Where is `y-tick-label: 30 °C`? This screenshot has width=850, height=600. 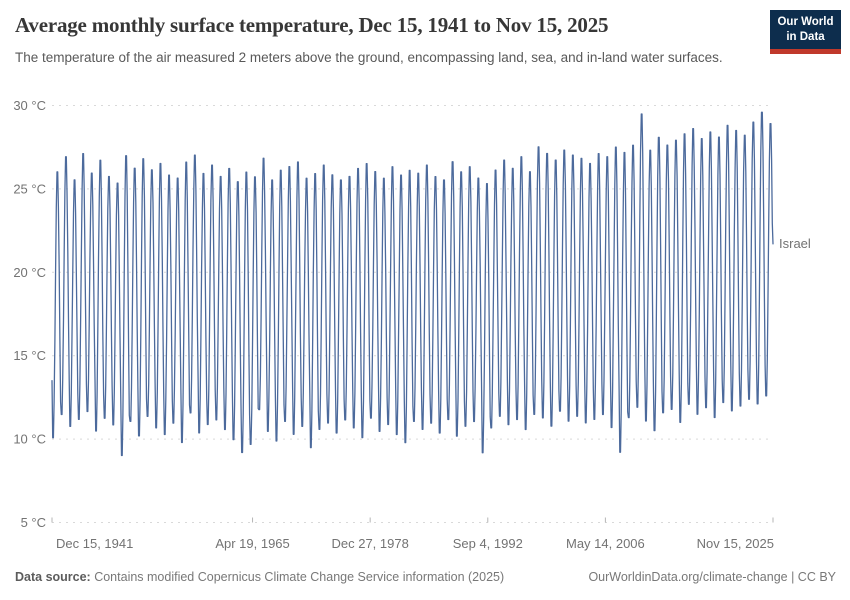
y-tick-label: 30 °C is located at coordinates (29, 105).